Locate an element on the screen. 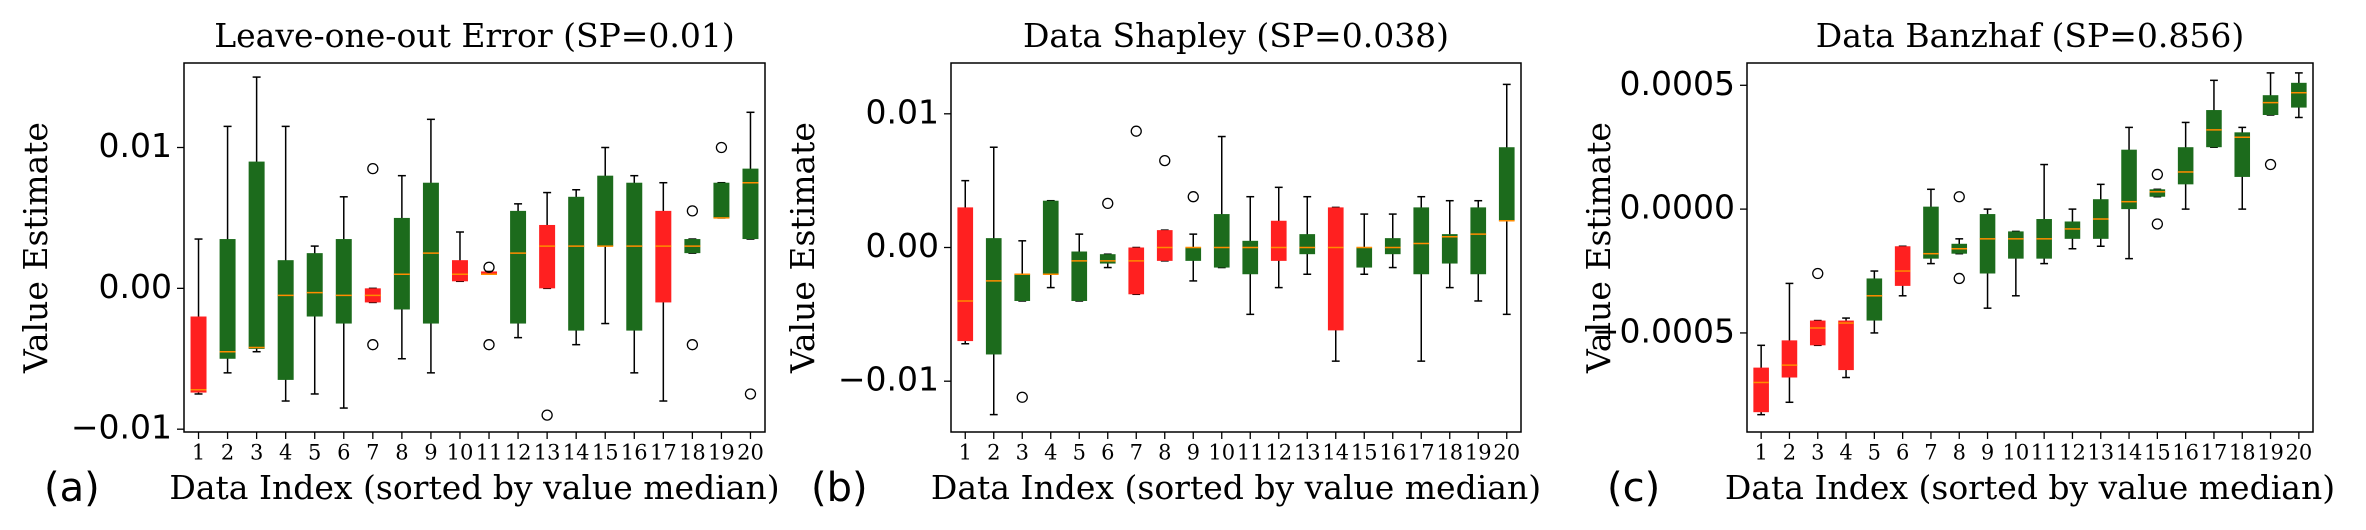 Image resolution: width=2366 pixels, height=530 pixels. chart-title: Data Banzhaf (SP=0.856) is located at coordinates (2030, 35).